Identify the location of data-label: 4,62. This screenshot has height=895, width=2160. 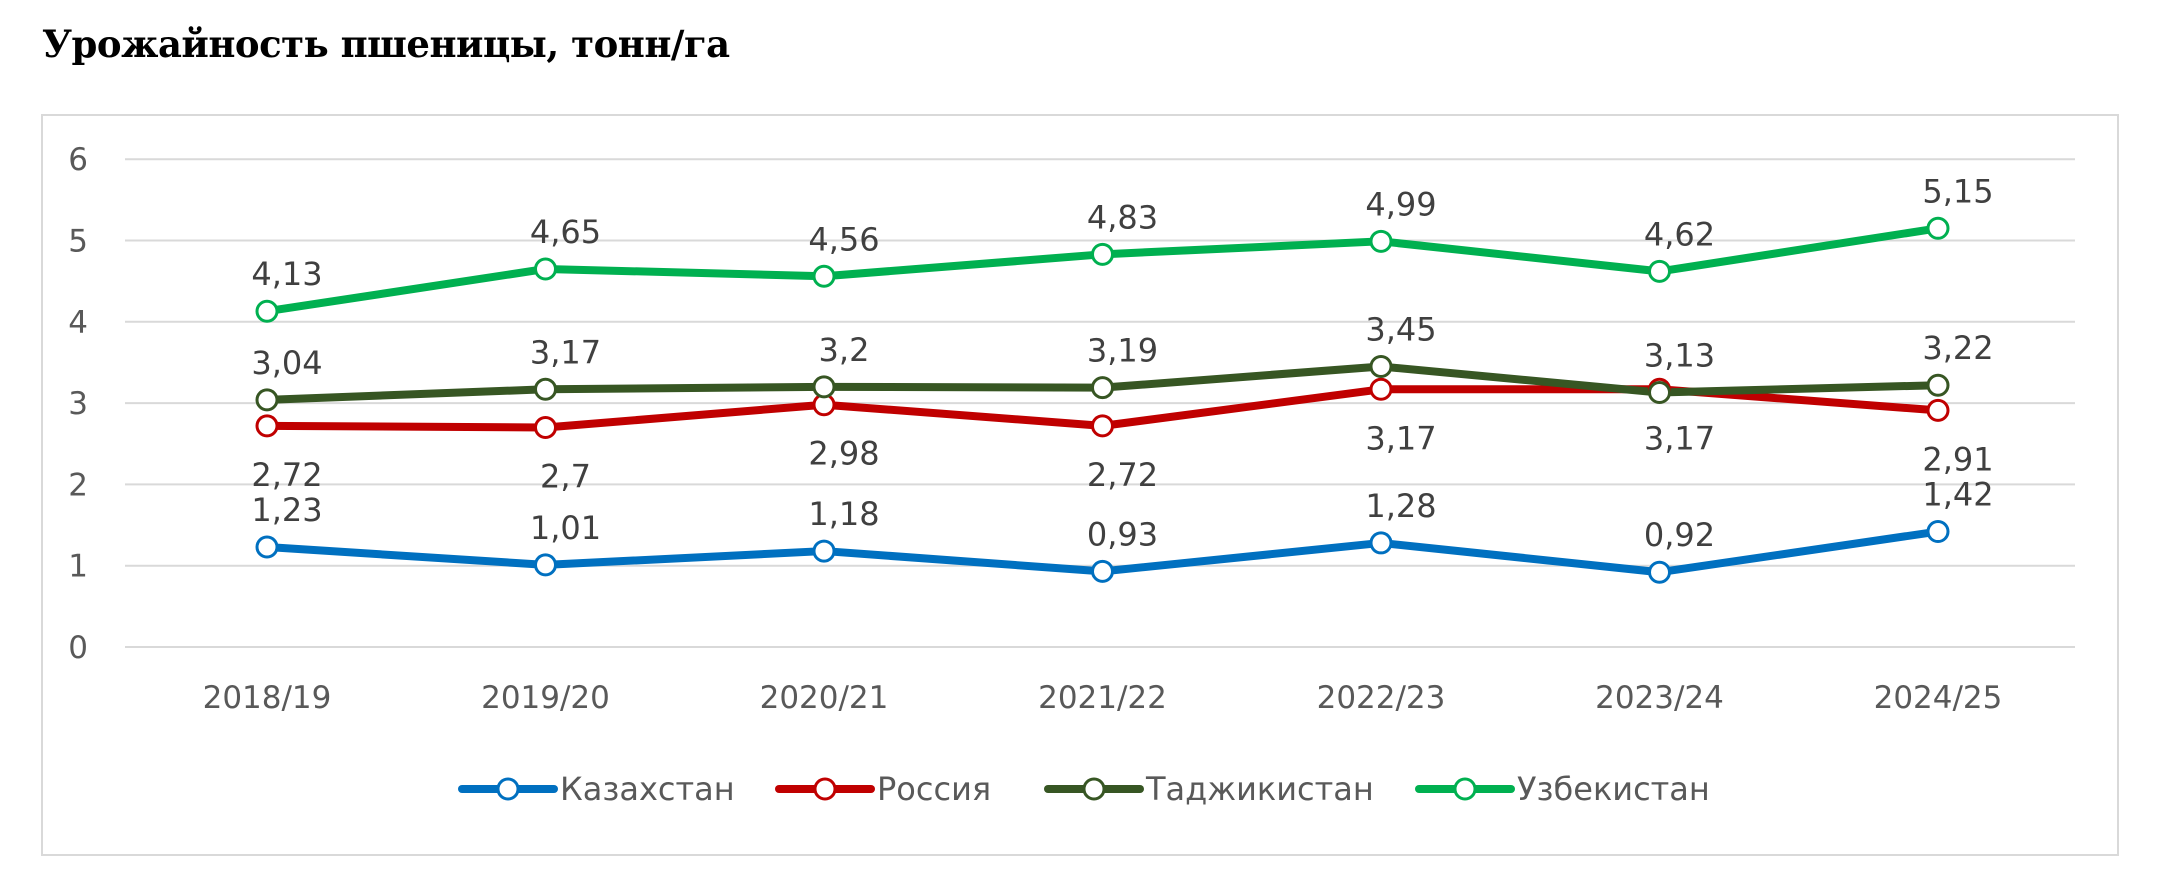
(1679, 234).